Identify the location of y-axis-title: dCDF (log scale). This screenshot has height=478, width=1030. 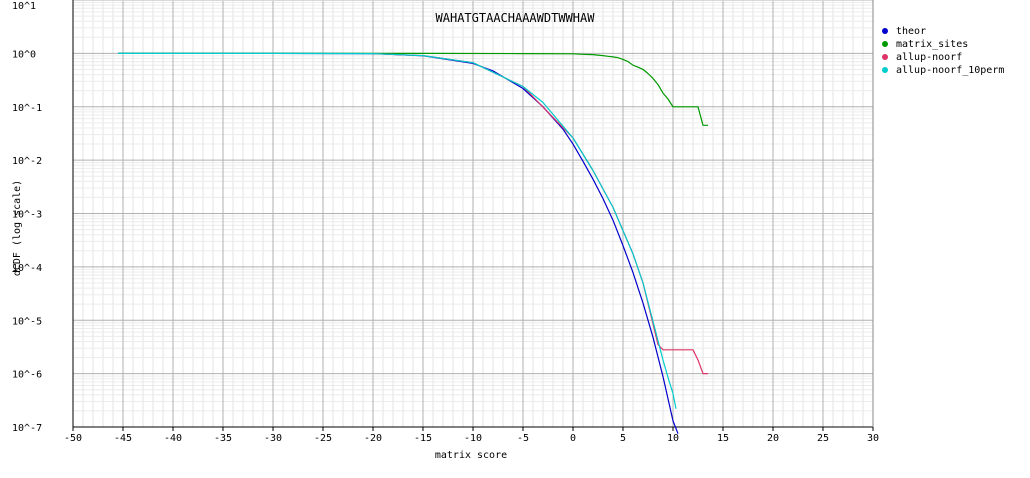
(17, 228).